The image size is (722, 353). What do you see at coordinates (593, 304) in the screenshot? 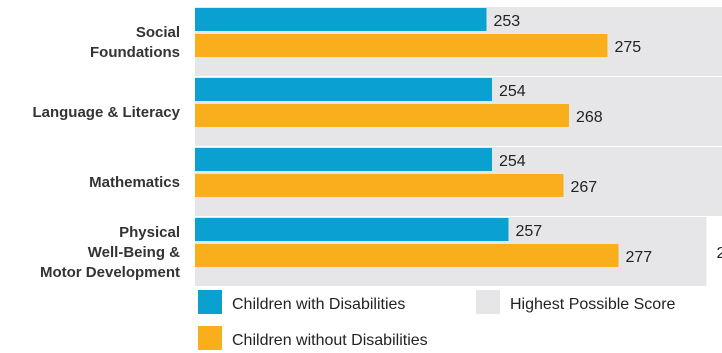
I see `legend-label-highest-possible: Highest Possible Score` at bounding box center [593, 304].